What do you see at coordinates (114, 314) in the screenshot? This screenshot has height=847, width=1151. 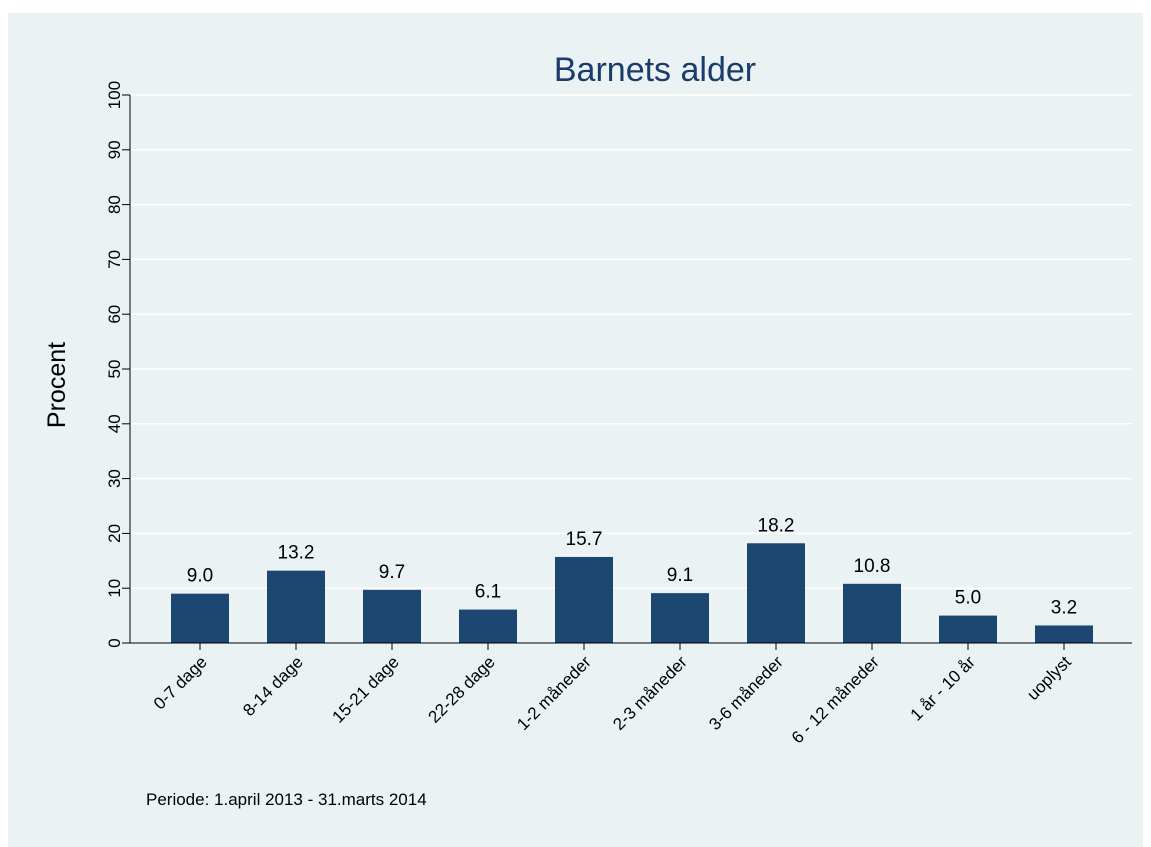 I see `y-tick-label: 60` at bounding box center [114, 314].